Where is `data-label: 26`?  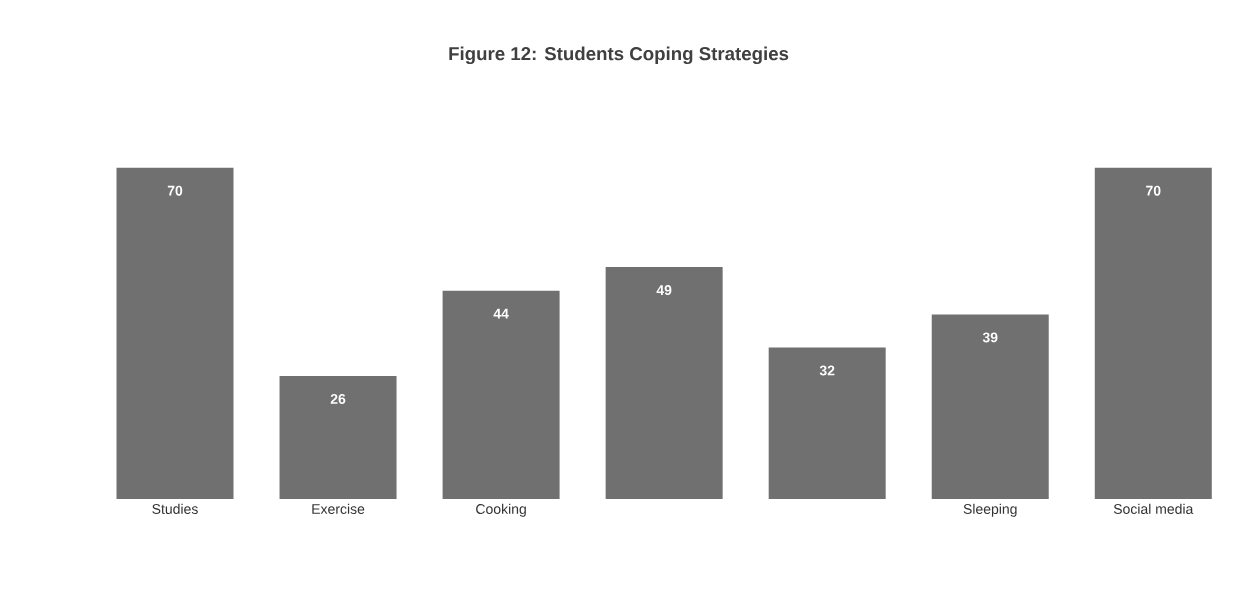
data-label: 26 is located at coordinates (338, 398).